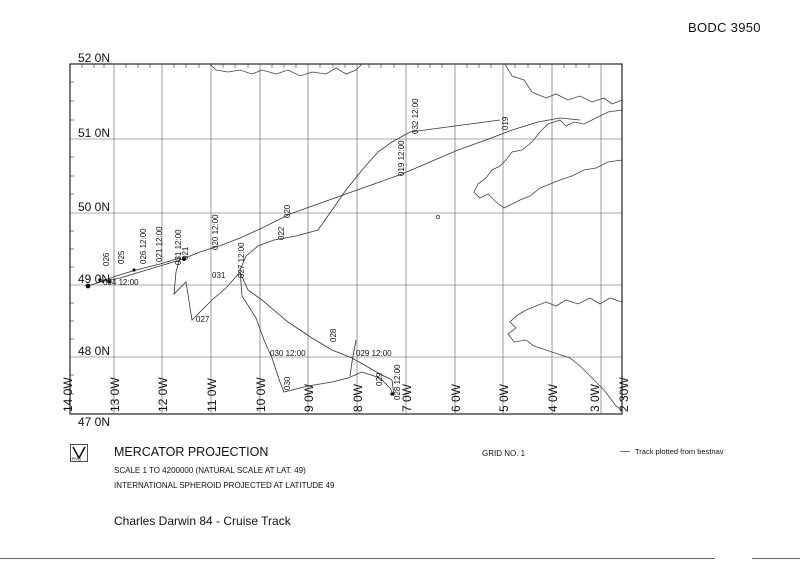 The image size is (800, 565). I want to click on track-label: 019, so click(505, 123).